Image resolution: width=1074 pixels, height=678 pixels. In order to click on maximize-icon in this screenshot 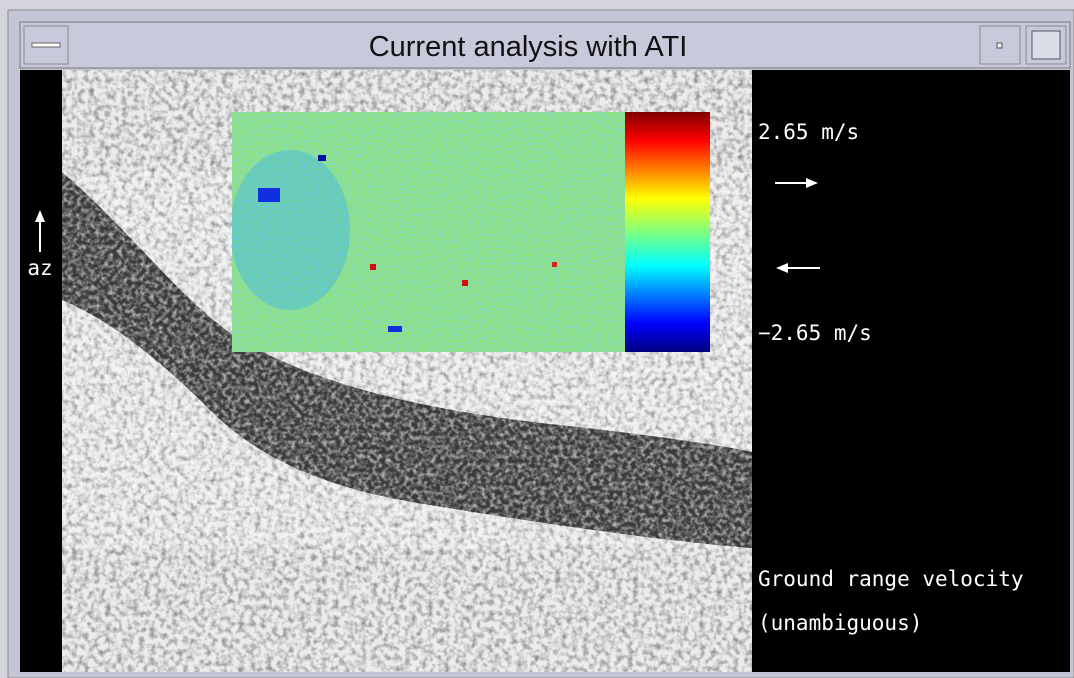, I will do `click(1046, 45)`.